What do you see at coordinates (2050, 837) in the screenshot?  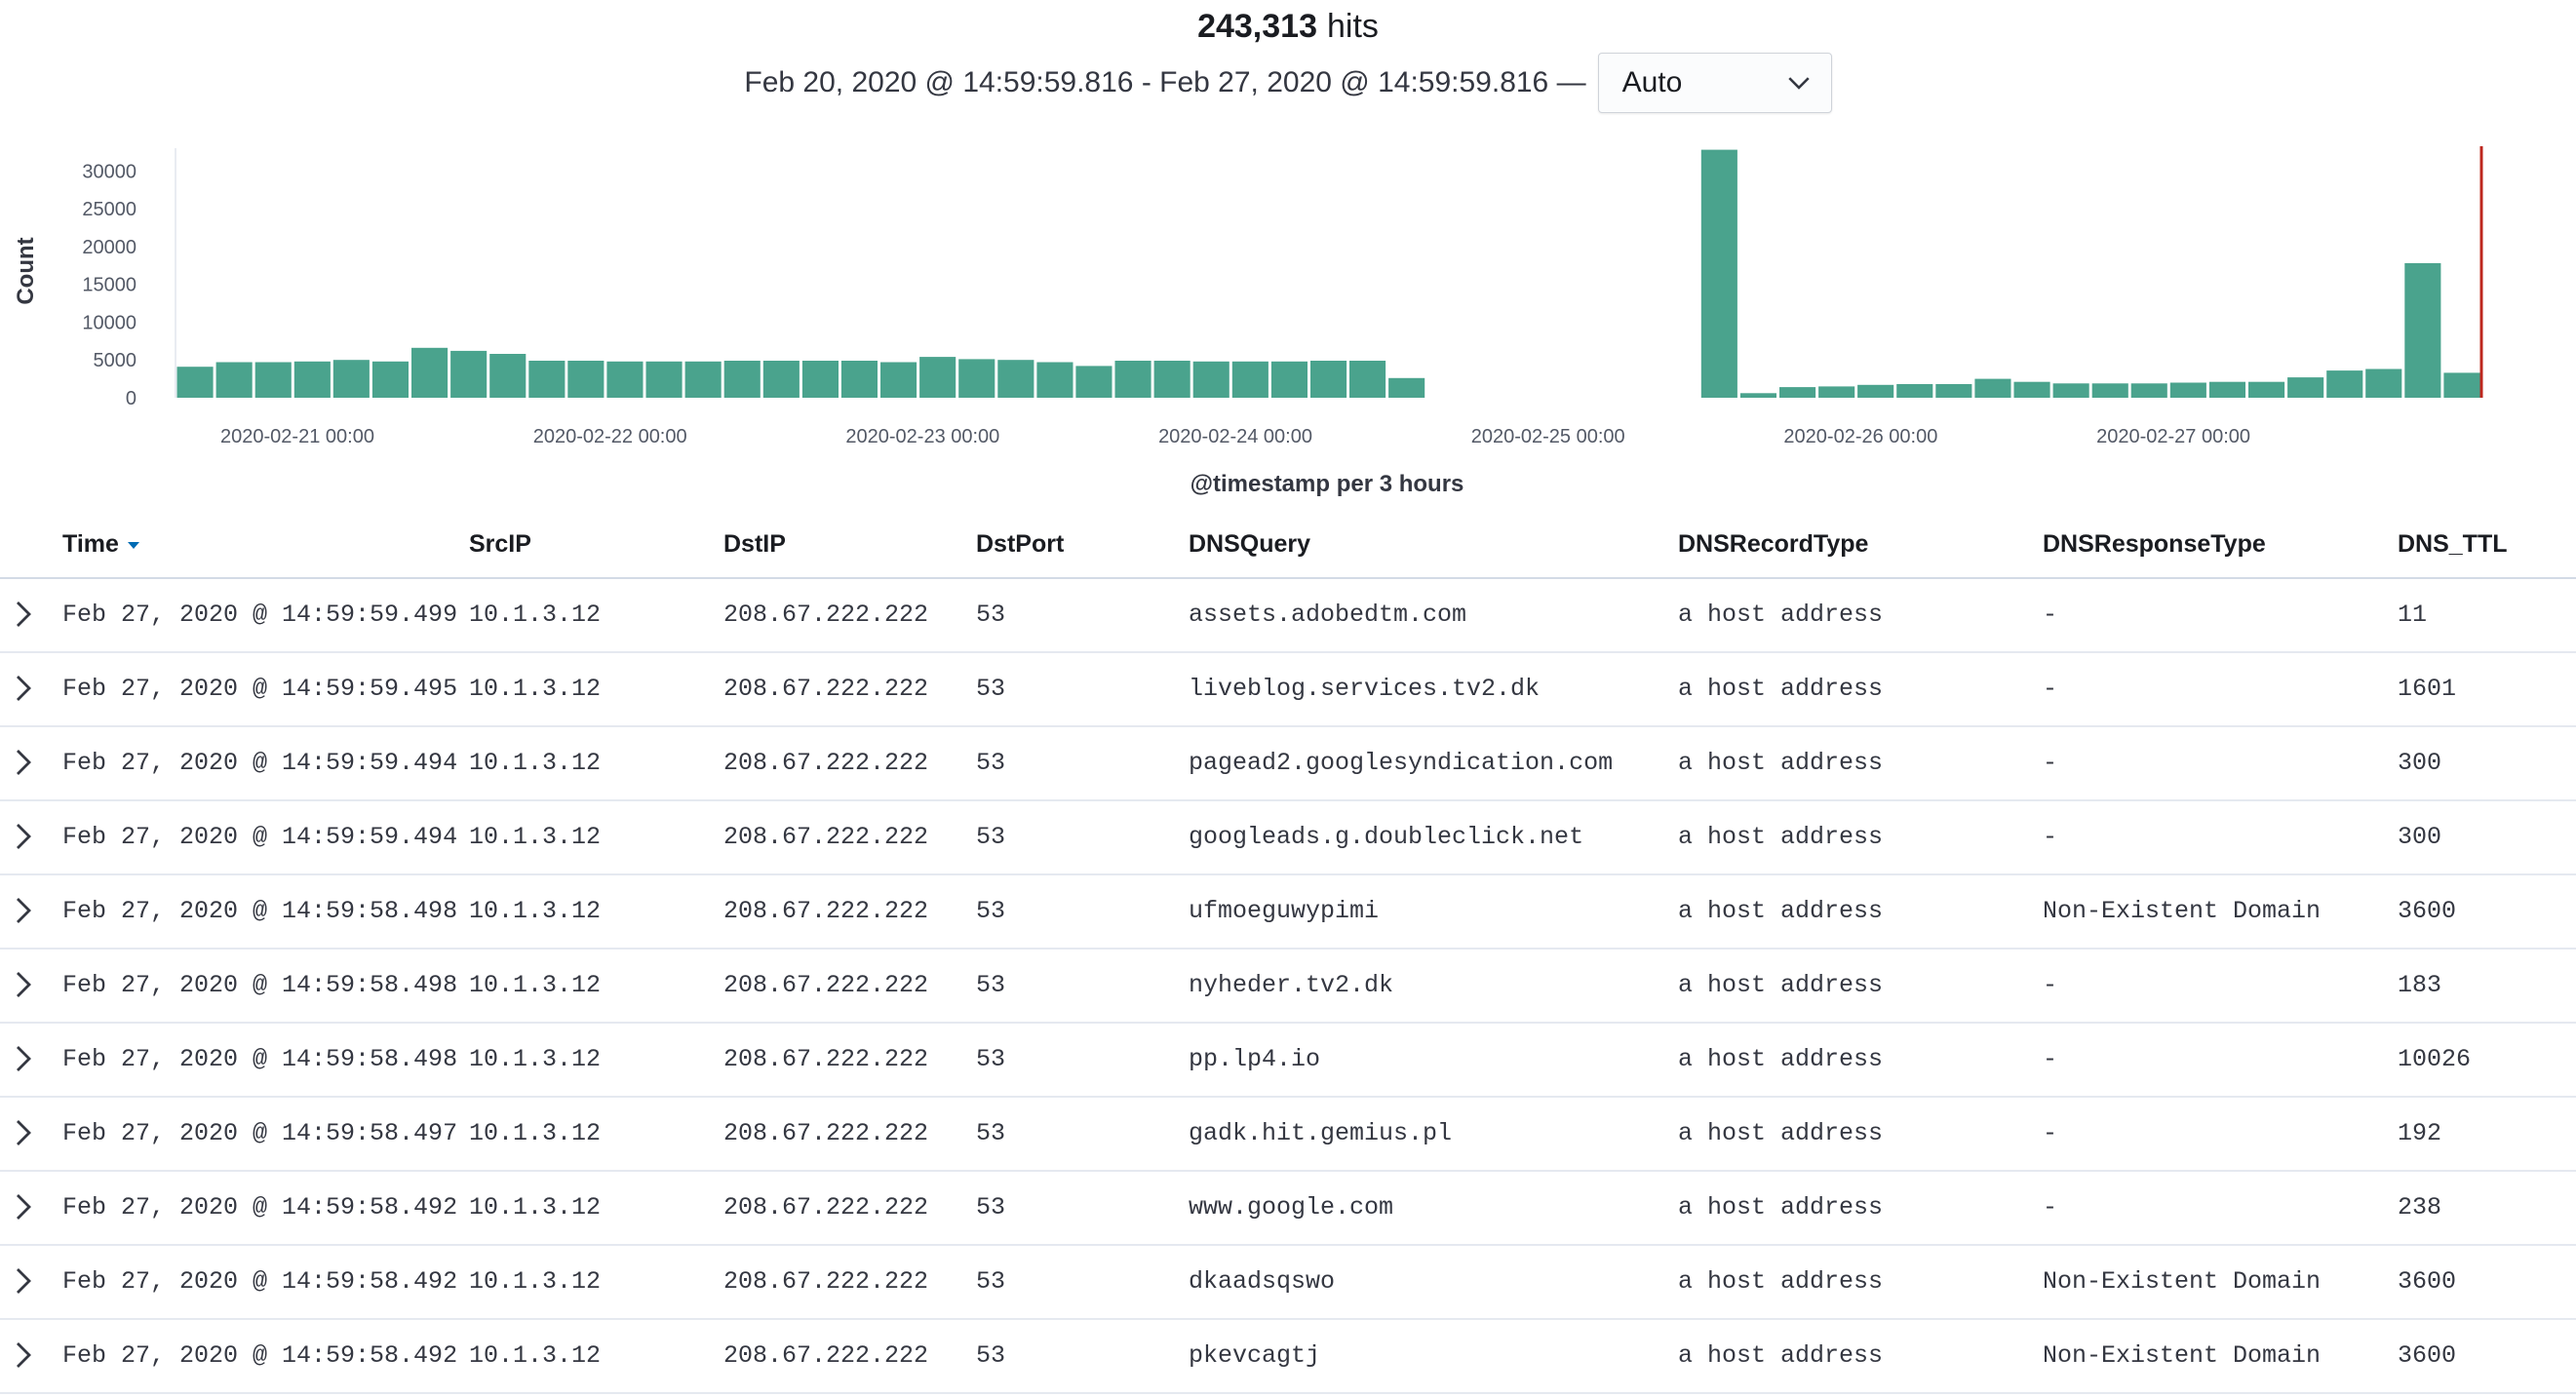 I see `cell-dns-response-type: -` at bounding box center [2050, 837].